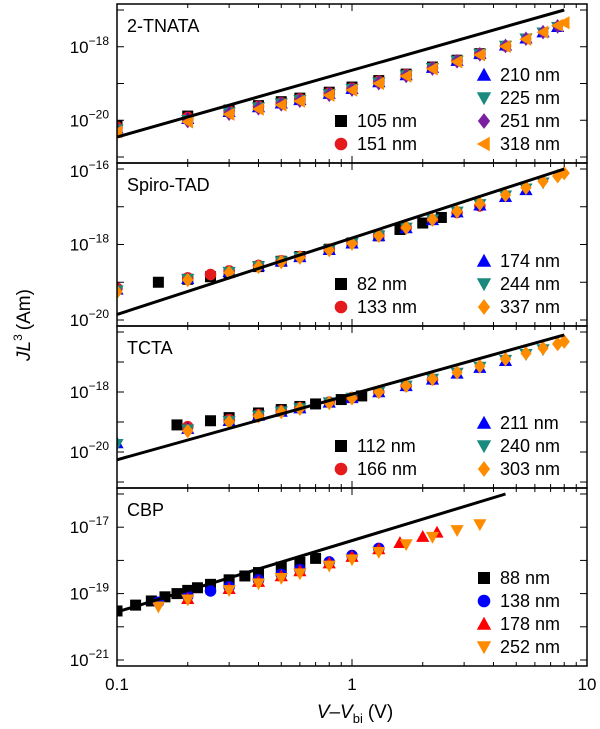 Image resolution: width=600 pixels, height=729 pixels. I want to click on legend-entry: 82 nm, so click(371, 284).